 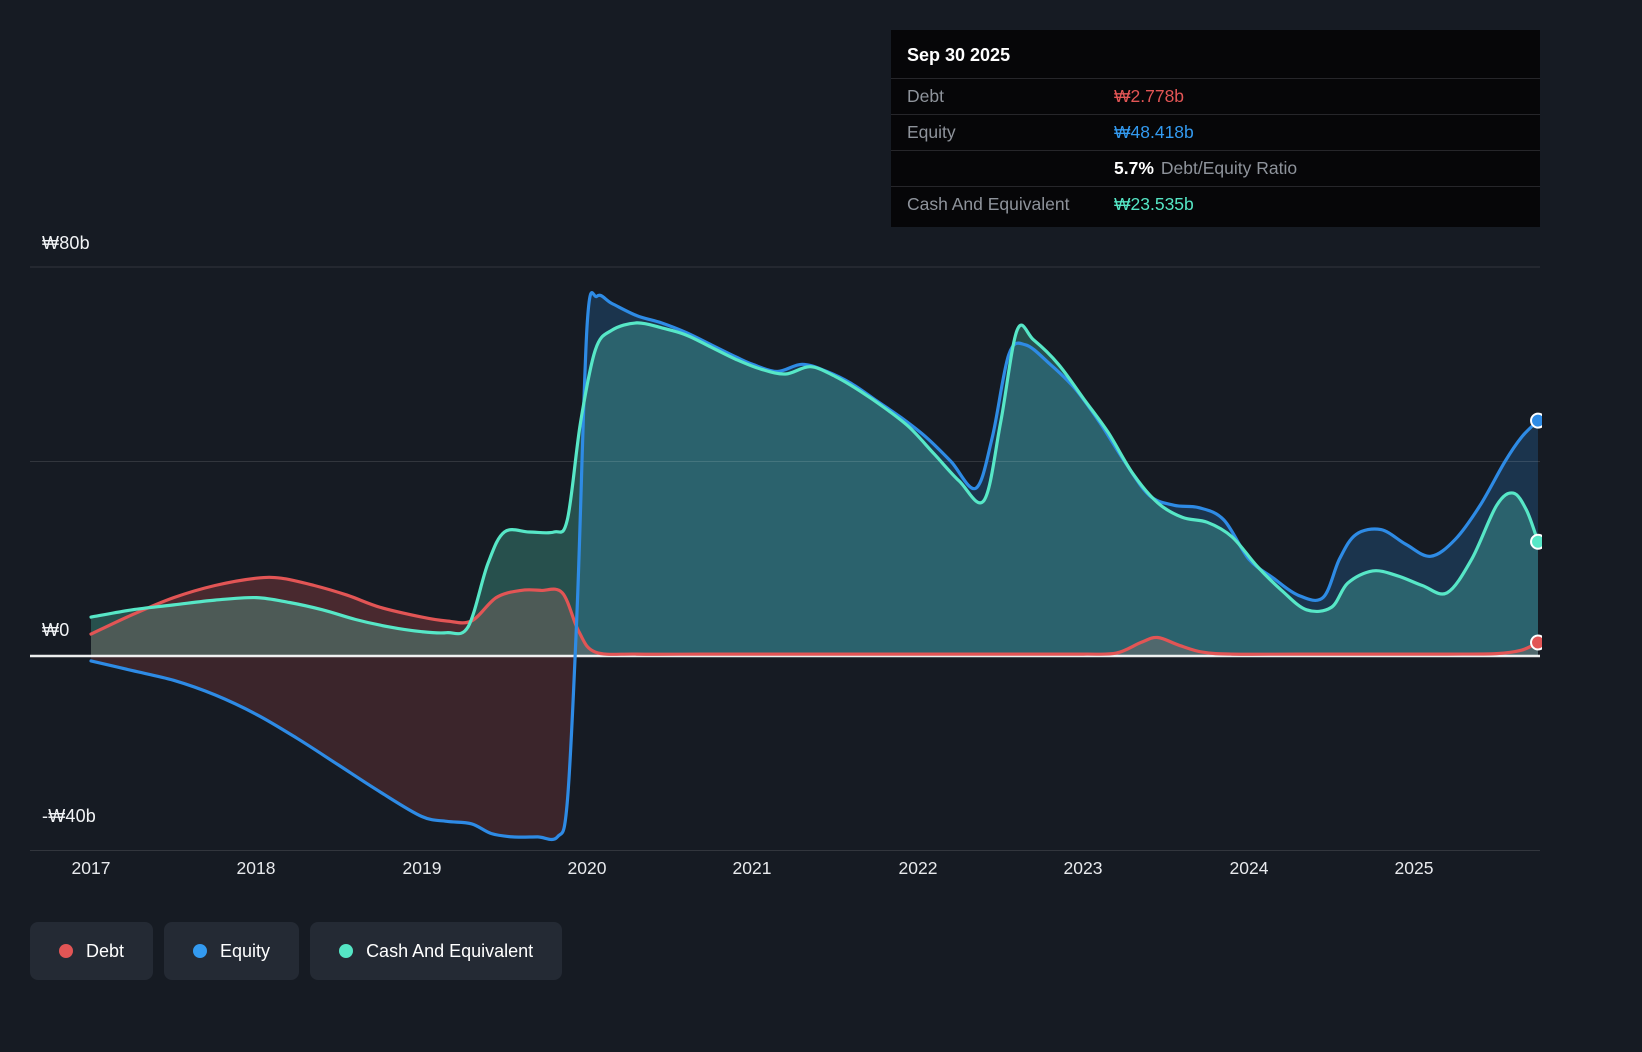 I want to click on tooltip-ratio-value-group: 5.7% Debt/Equity Ratio, so click(x=1205, y=168).